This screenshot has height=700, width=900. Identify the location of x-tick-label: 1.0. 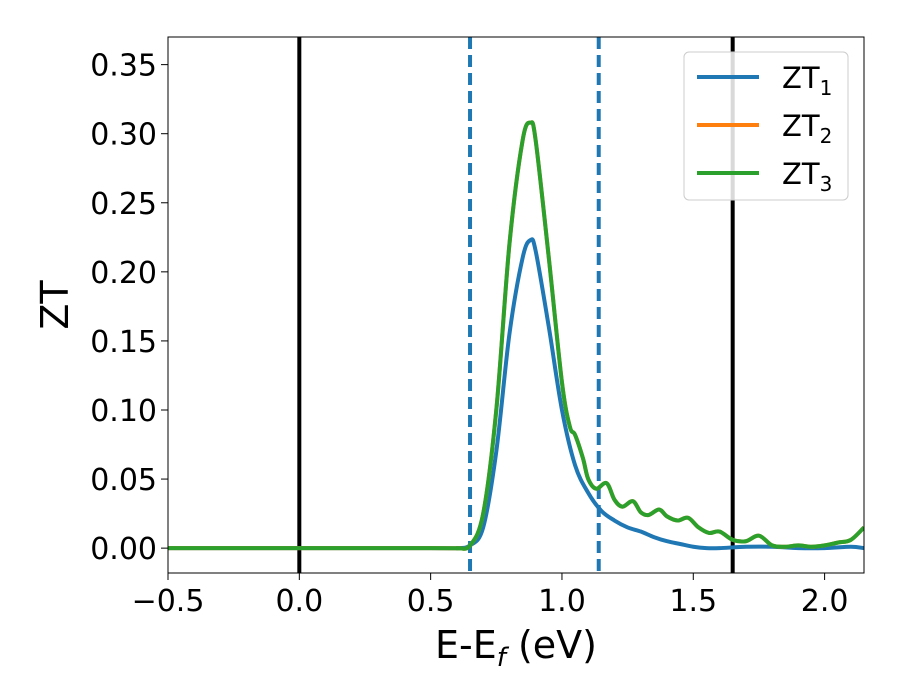
(562, 601).